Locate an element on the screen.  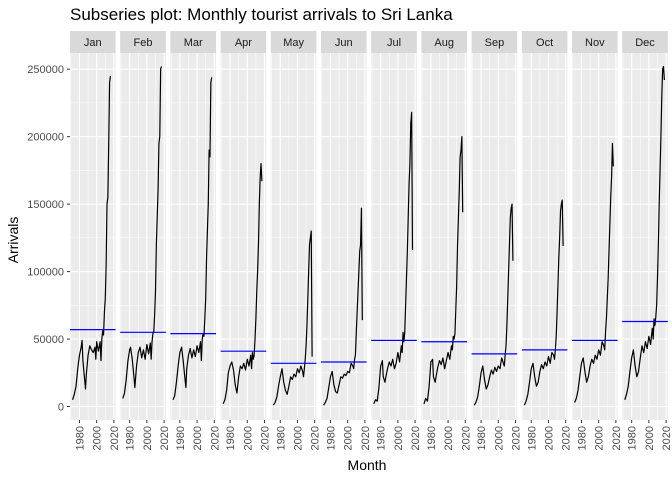
facet-panel-nov: Nov 1980 2000 2020 is located at coordinates (597, 240).